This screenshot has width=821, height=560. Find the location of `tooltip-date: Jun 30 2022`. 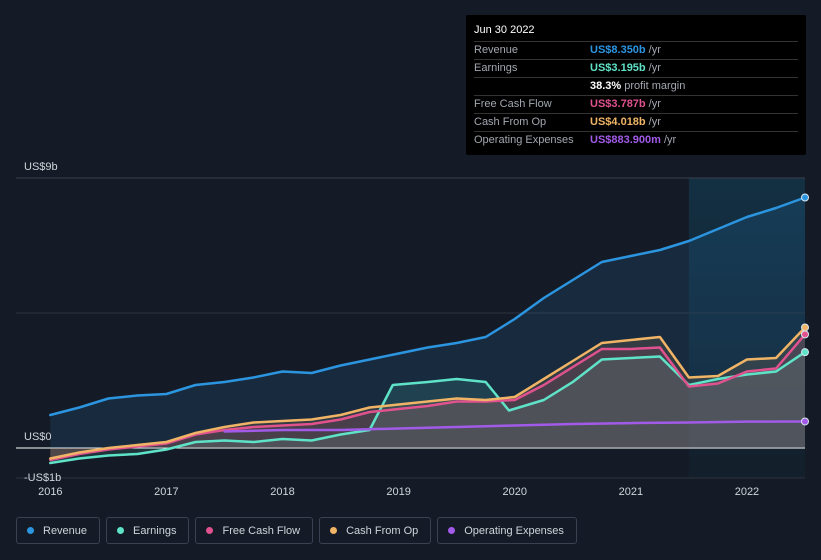

tooltip-date: Jun 30 2022 is located at coordinates (636, 32).